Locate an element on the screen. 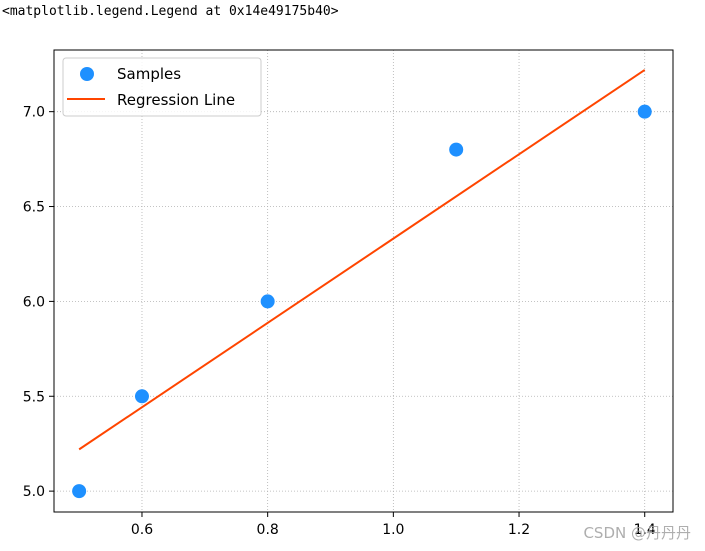 Image resolution: width=705 pixels, height=551 pixels. legend-samples-marker is located at coordinates (87, 74).